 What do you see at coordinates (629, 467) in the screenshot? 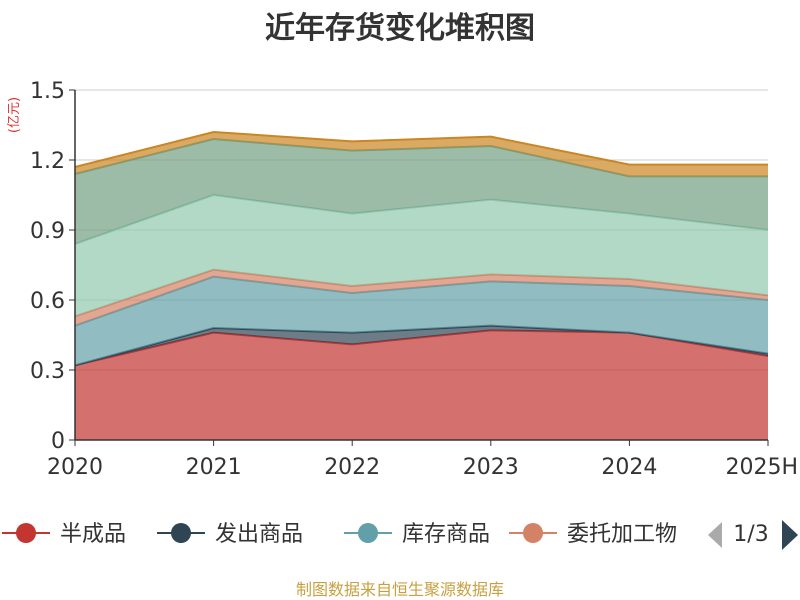
I see `x-tick-label: 2024` at bounding box center [629, 467].